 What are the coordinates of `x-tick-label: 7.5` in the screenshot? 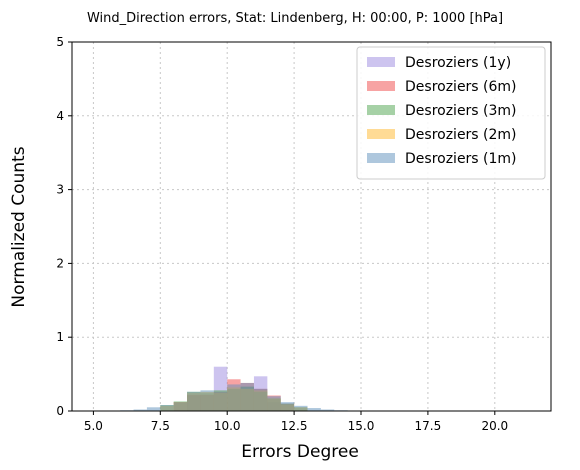 It's located at (160, 426).